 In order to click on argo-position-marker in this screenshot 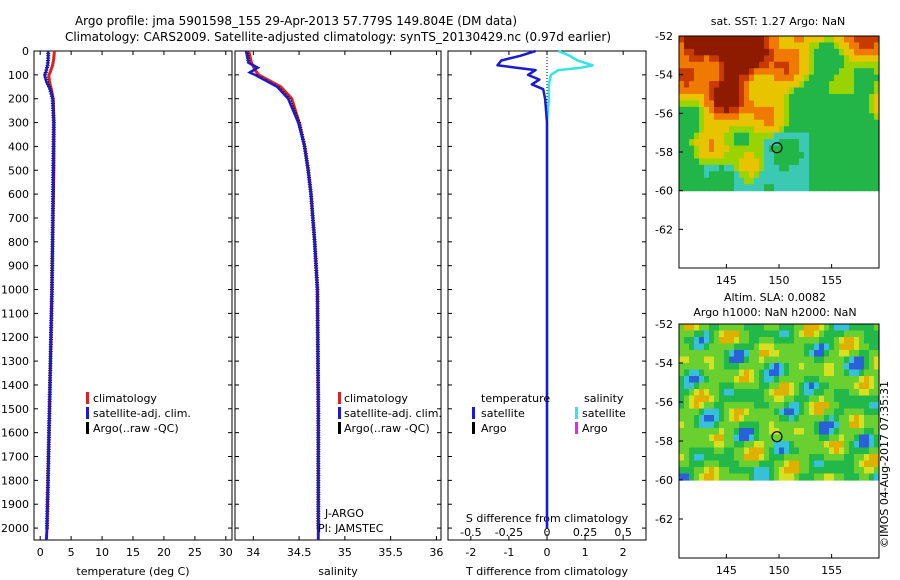, I will do `click(777, 437)`.